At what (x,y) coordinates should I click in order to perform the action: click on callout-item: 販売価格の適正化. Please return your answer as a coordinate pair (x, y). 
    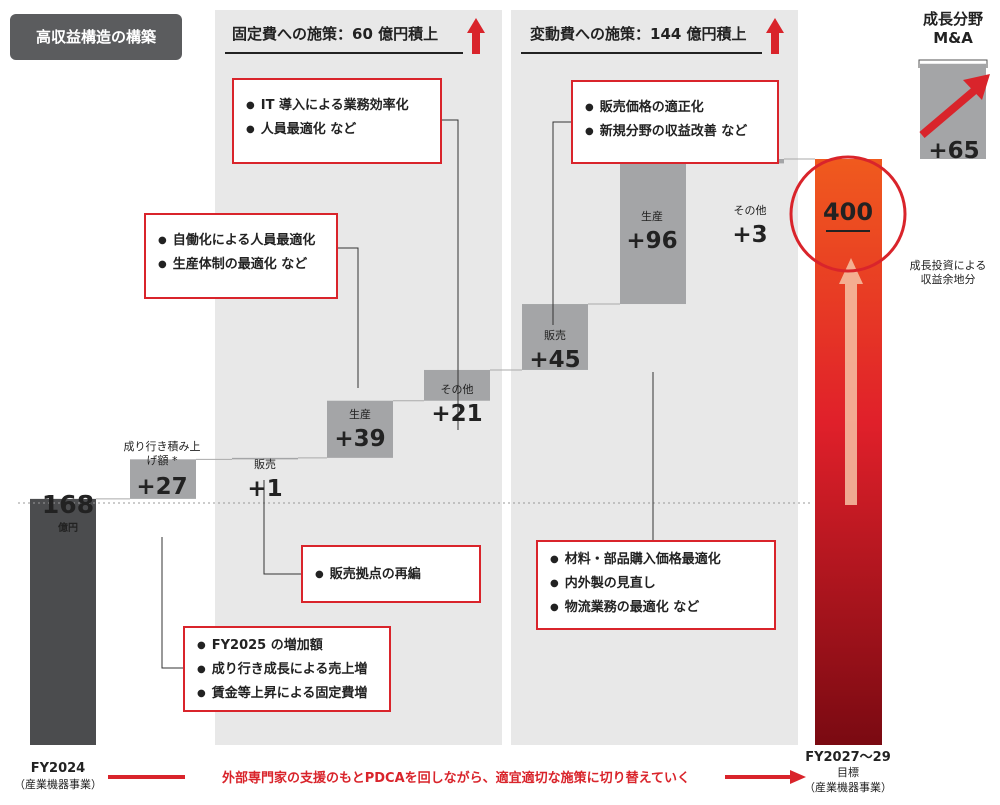
    Looking at the image, I should click on (675, 108).